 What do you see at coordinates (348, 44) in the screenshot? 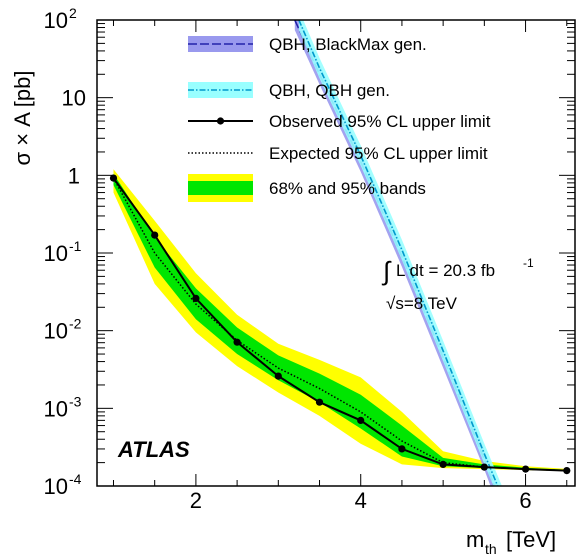
I see `legend-label-blackmax: QBH, BlackMax gen.` at bounding box center [348, 44].